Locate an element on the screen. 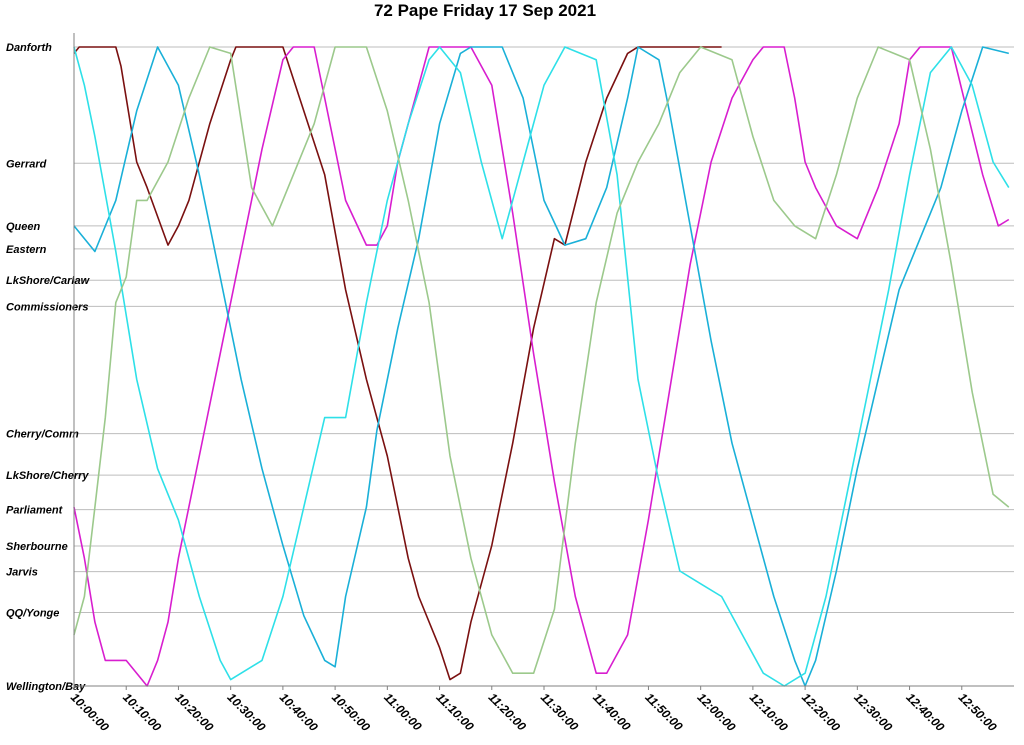  stop-label: Gerrard is located at coordinates (26, 164).